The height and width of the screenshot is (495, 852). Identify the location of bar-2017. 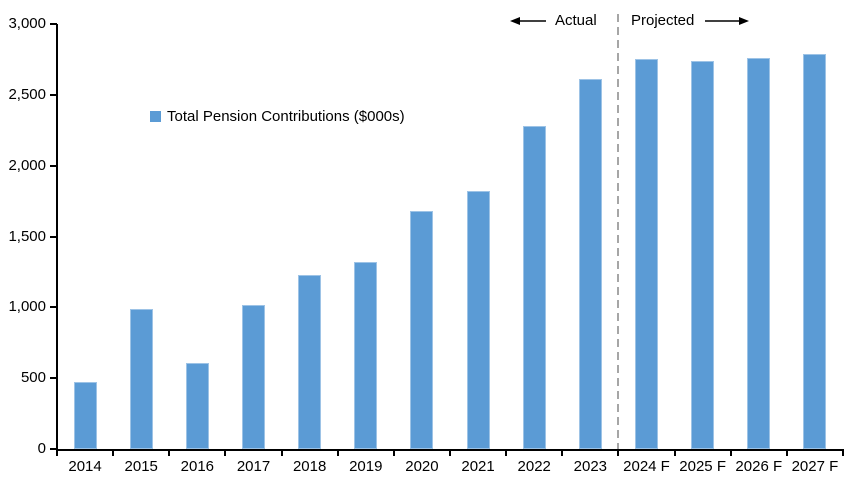
(253, 376).